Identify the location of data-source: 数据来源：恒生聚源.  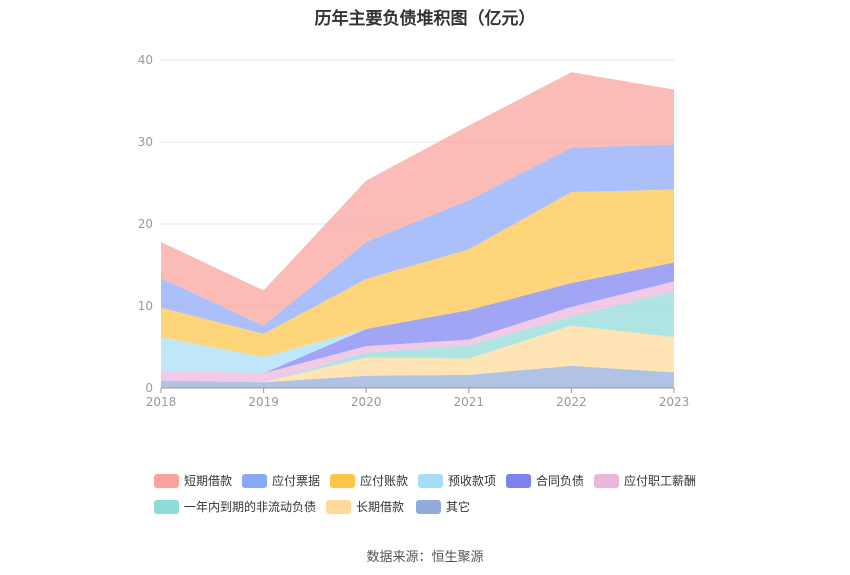
(425, 557).